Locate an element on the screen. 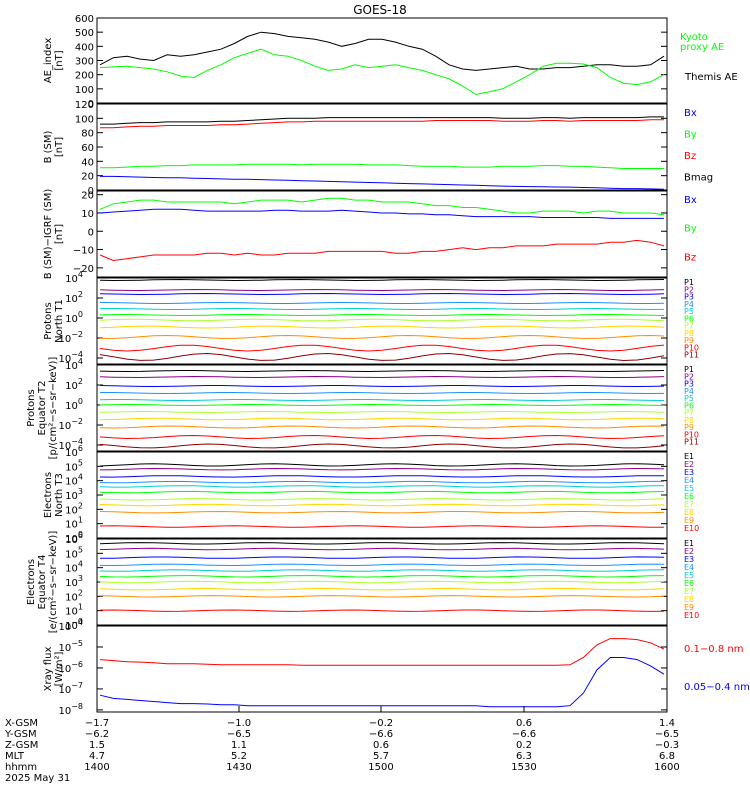 This screenshot has width=750, height=800. y-tick-label: 104 is located at coordinates (74, 567).